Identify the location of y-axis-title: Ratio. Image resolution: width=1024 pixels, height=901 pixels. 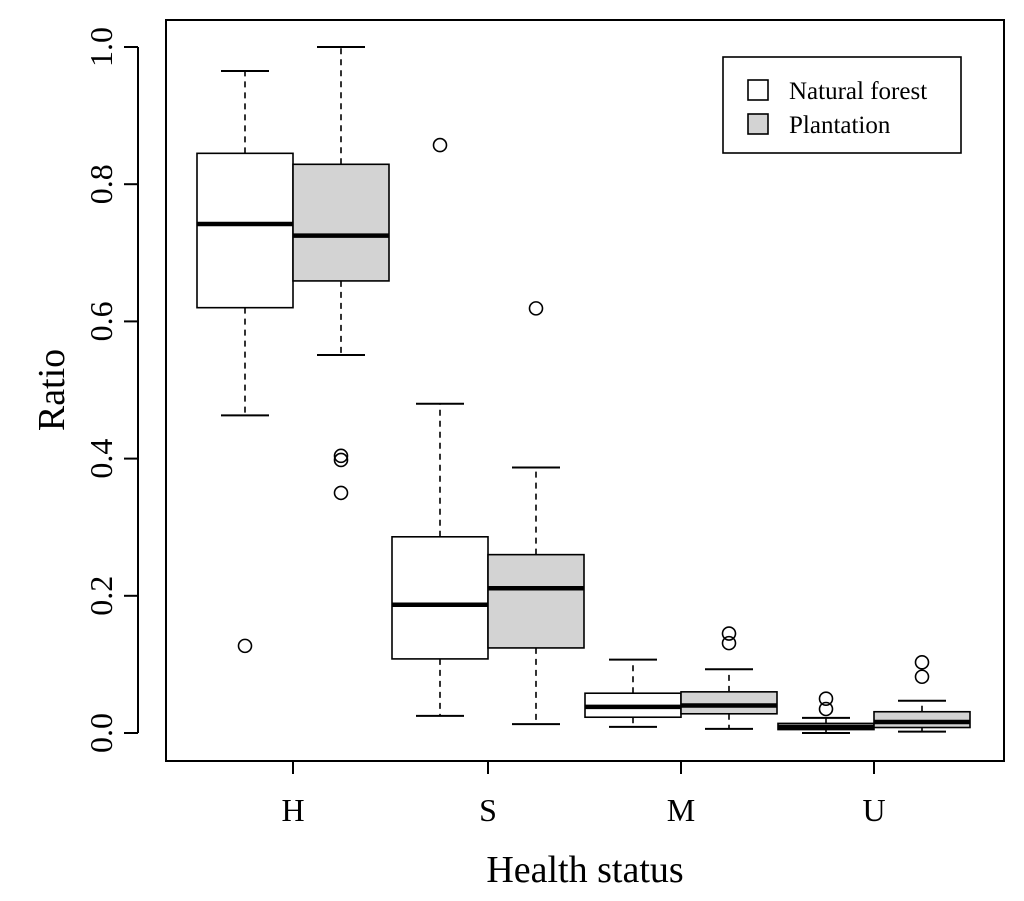
(52, 390).